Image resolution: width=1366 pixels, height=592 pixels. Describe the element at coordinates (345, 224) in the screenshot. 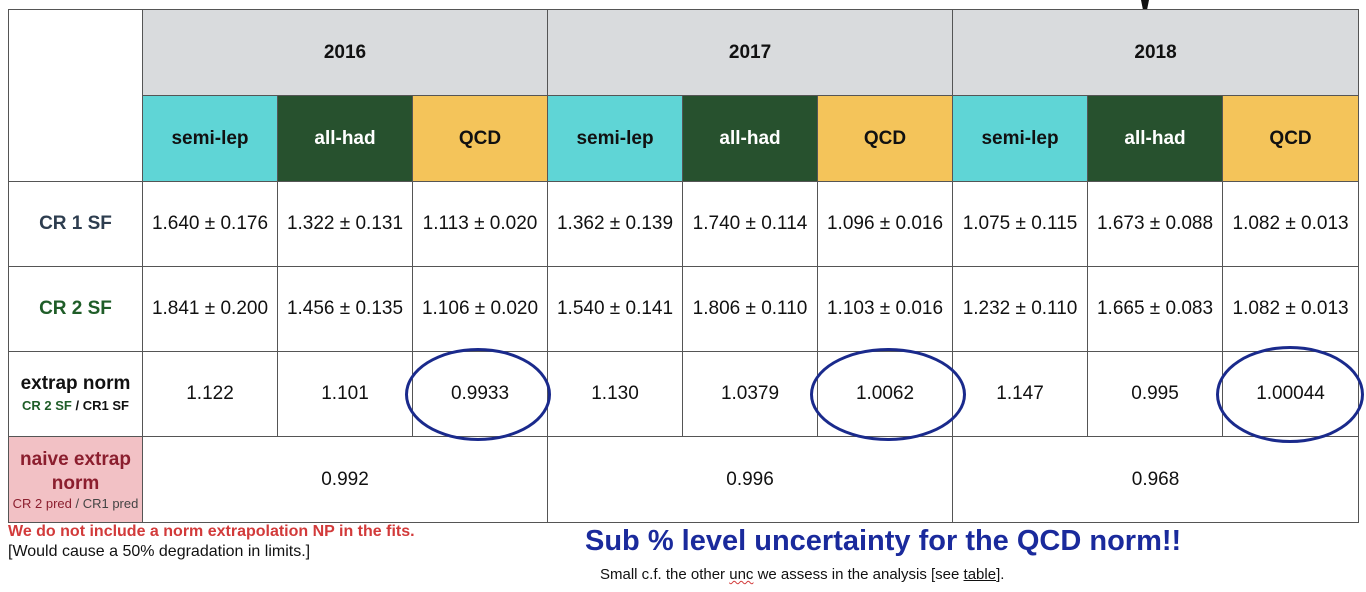

I see `table-cell: 1.322 ± 0.131` at that location.